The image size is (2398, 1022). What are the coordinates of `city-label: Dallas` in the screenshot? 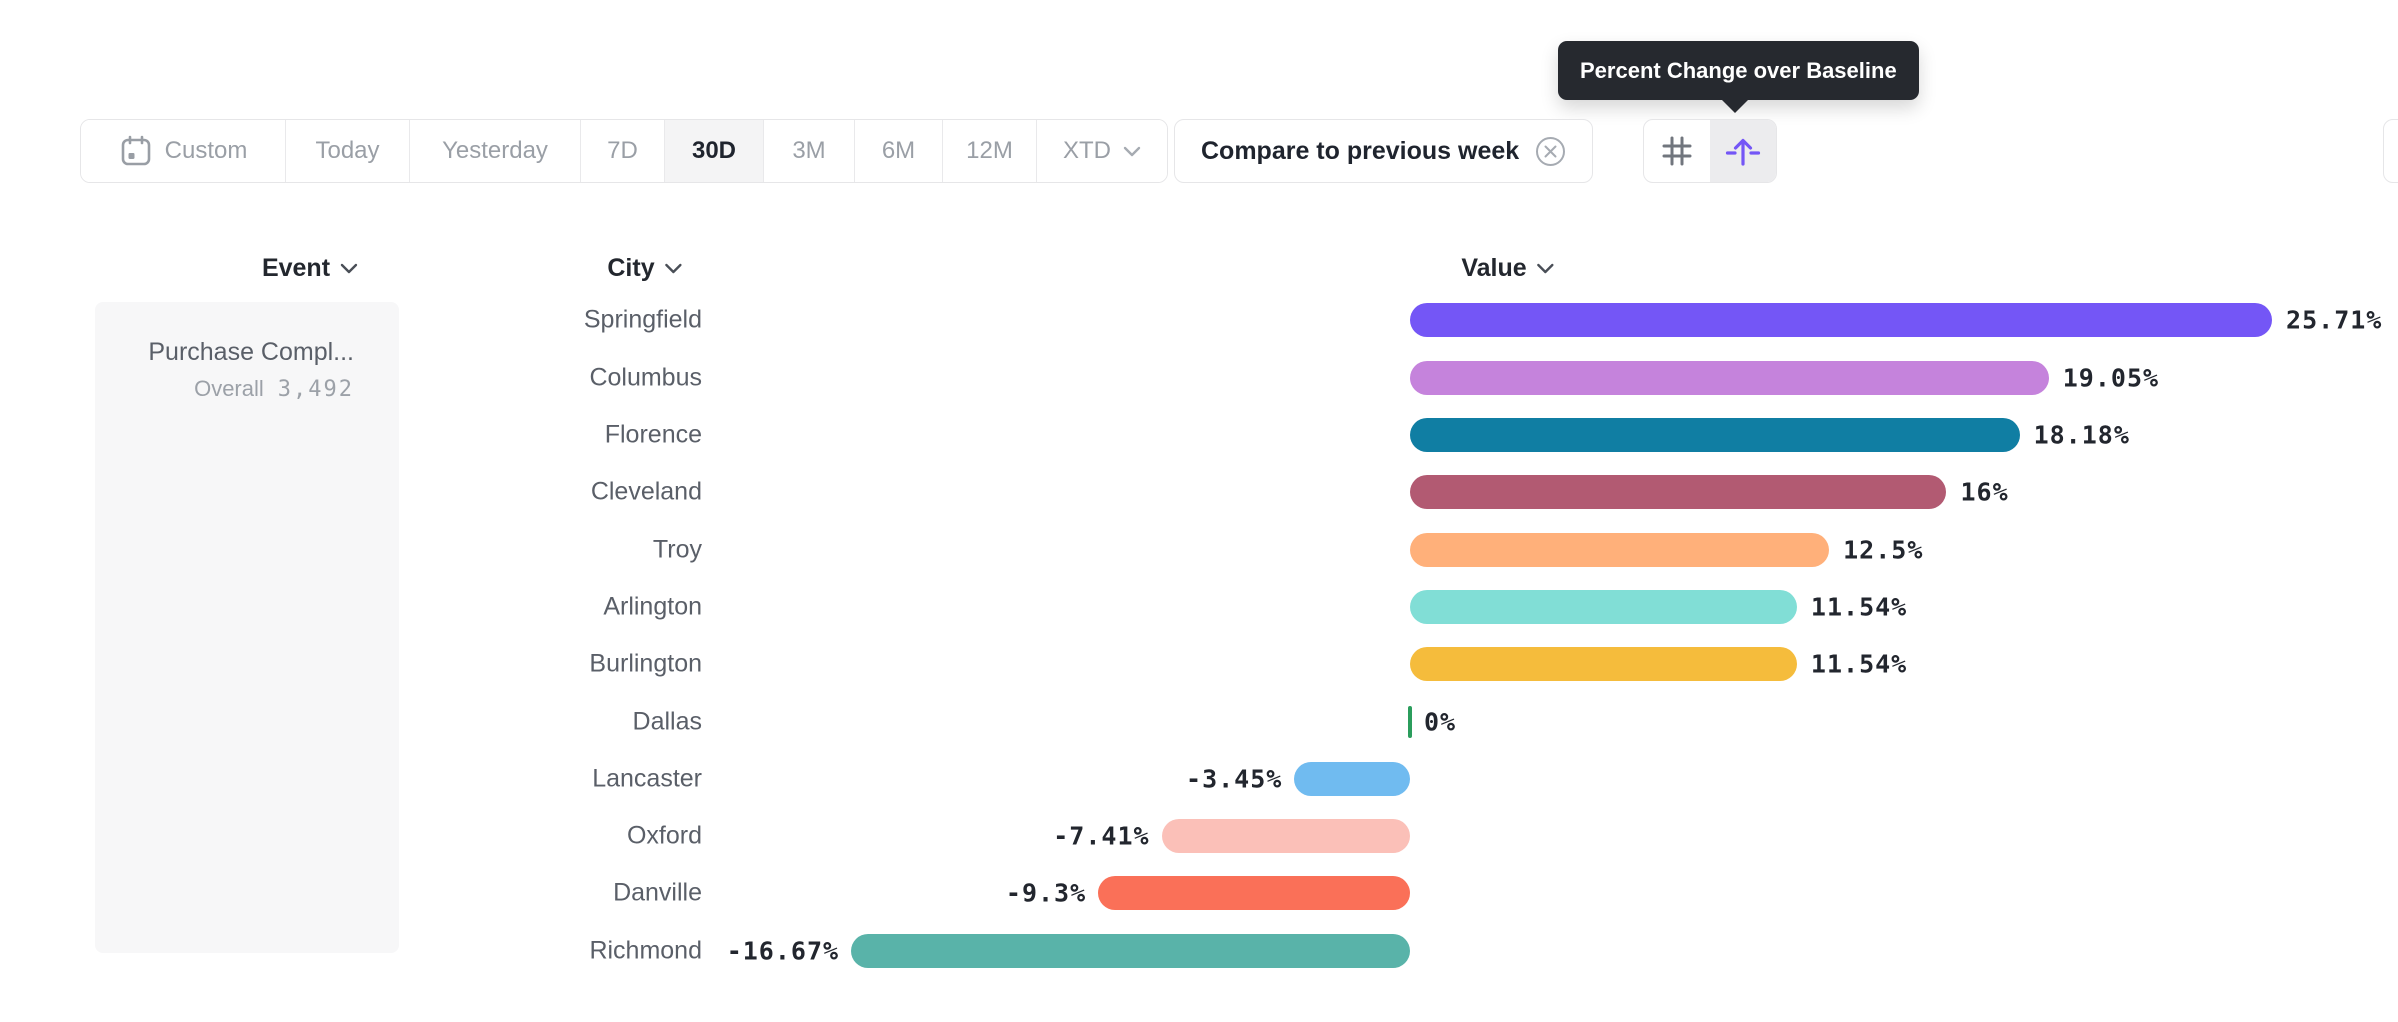 It's located at (667, 721).